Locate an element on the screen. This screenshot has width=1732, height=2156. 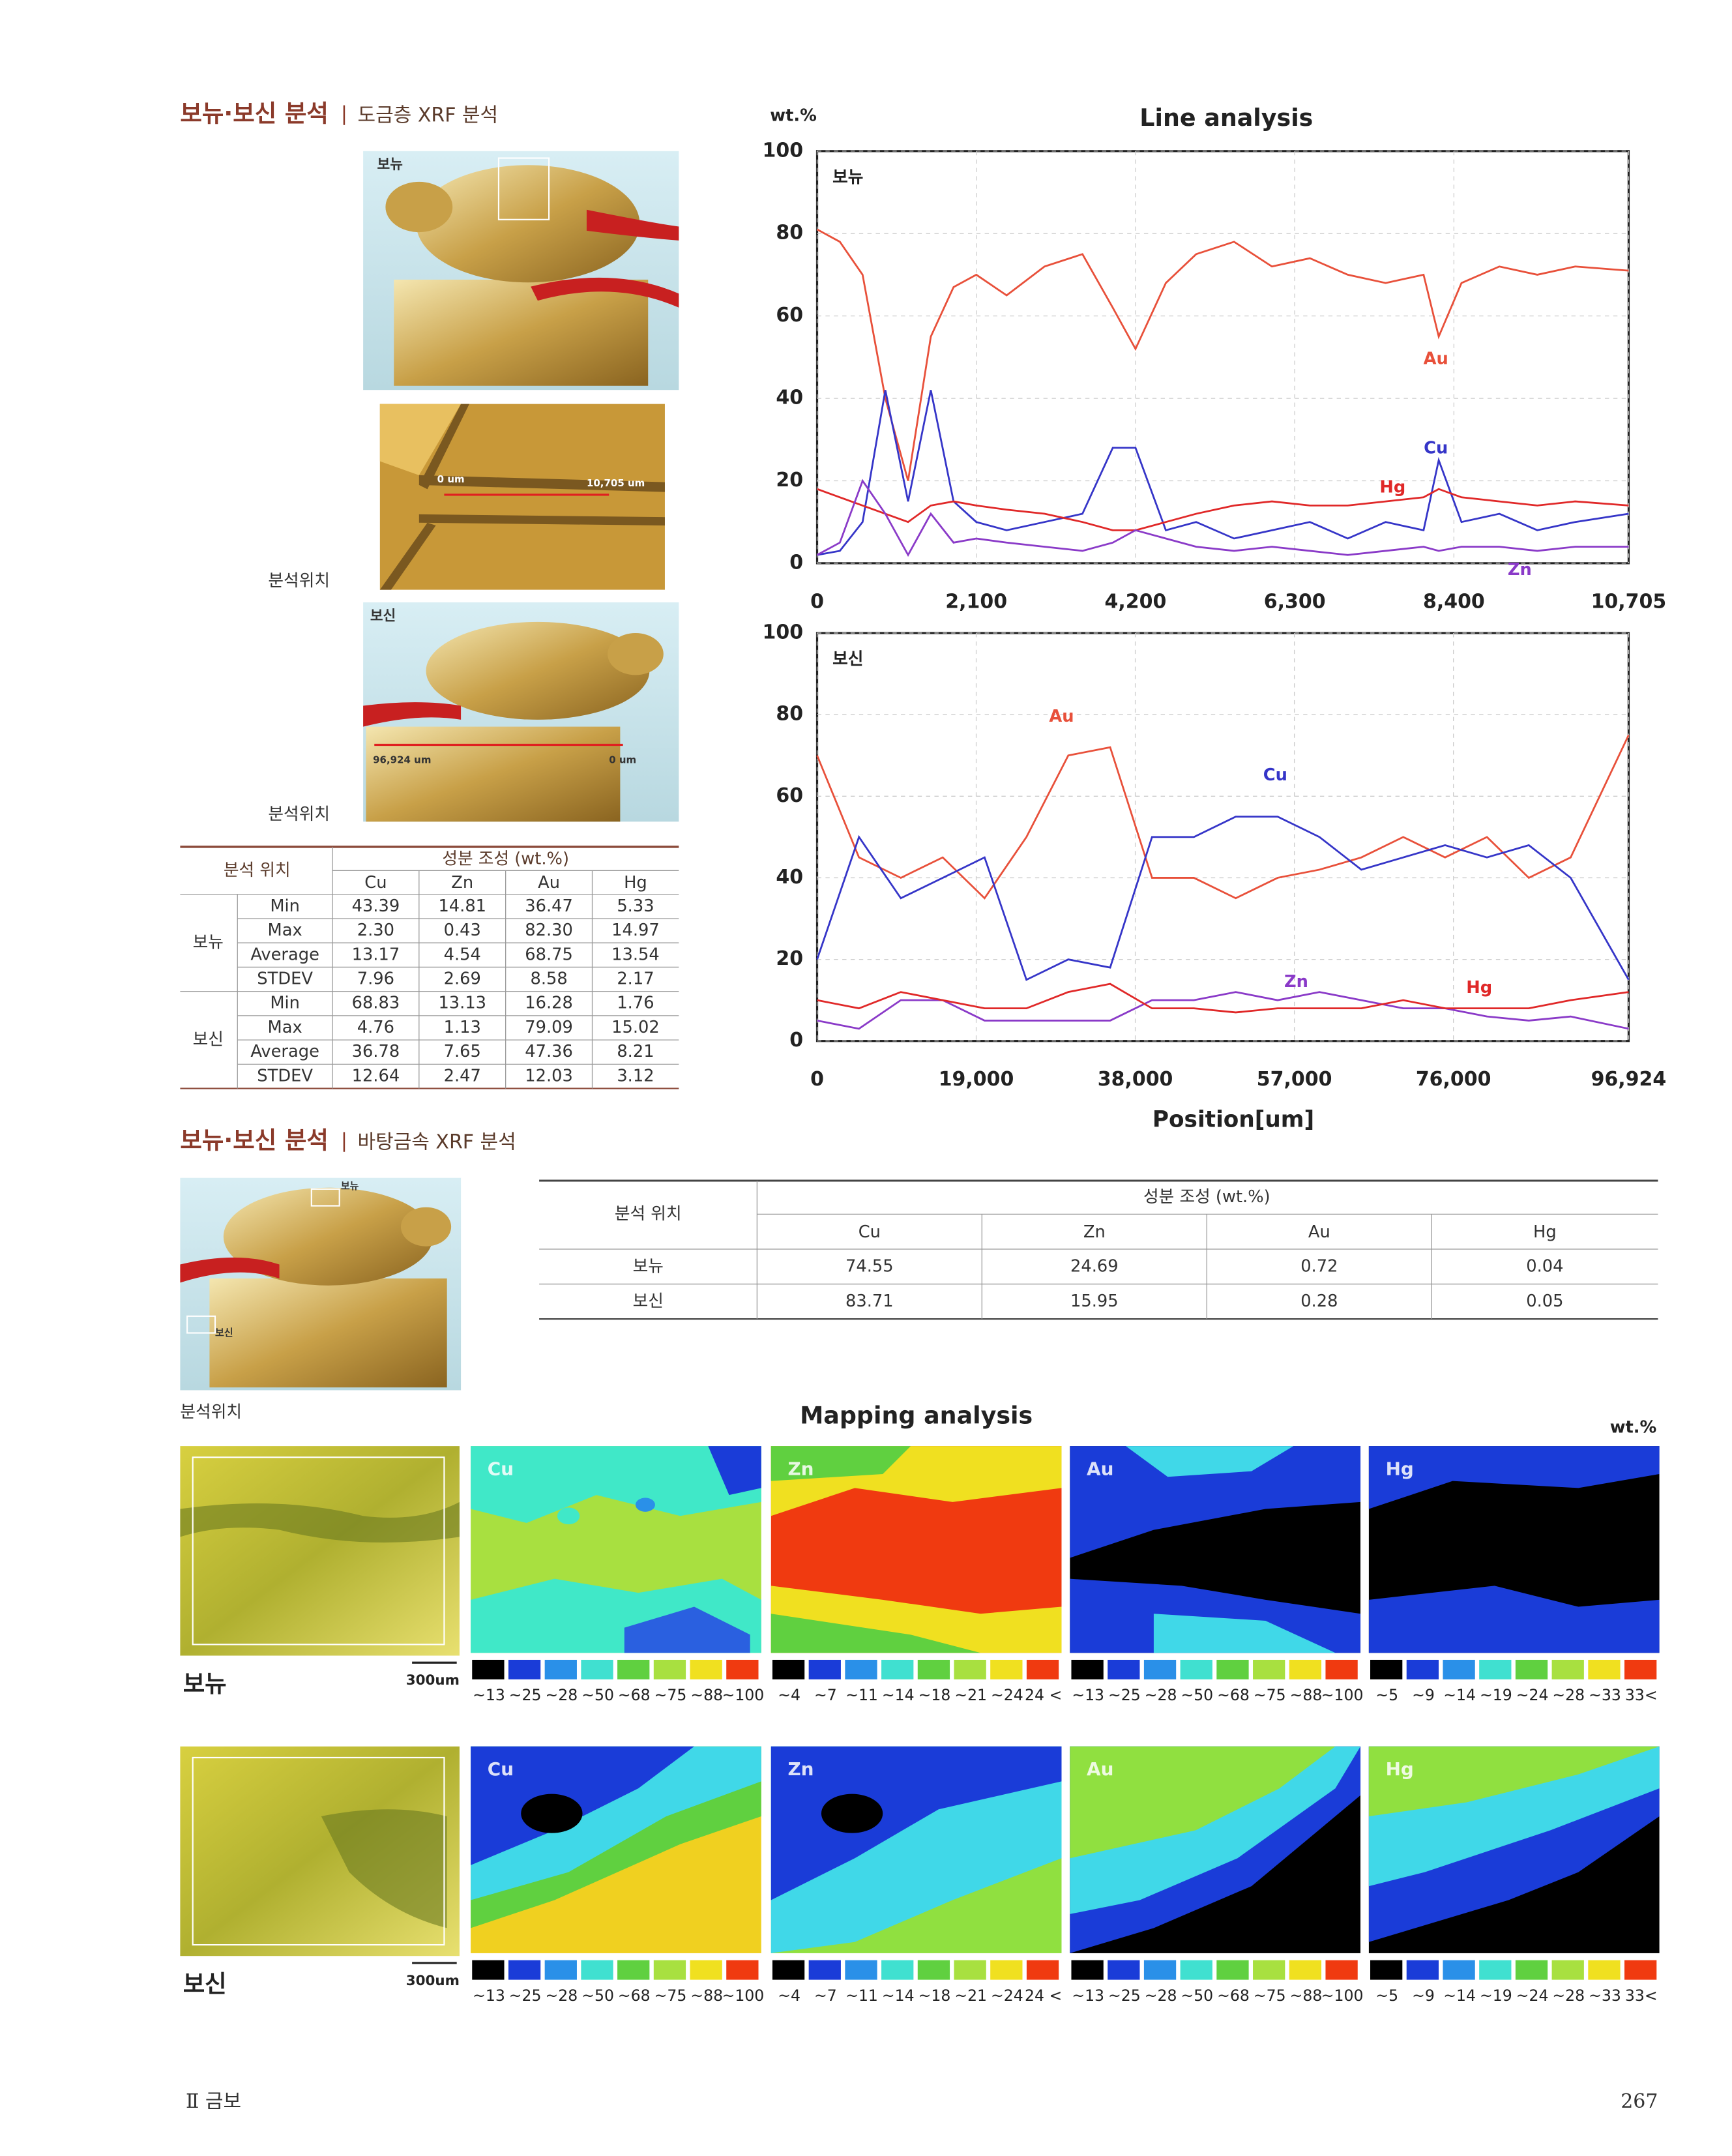
table-cell: 12.03 is located at coordinates (549, 1075).